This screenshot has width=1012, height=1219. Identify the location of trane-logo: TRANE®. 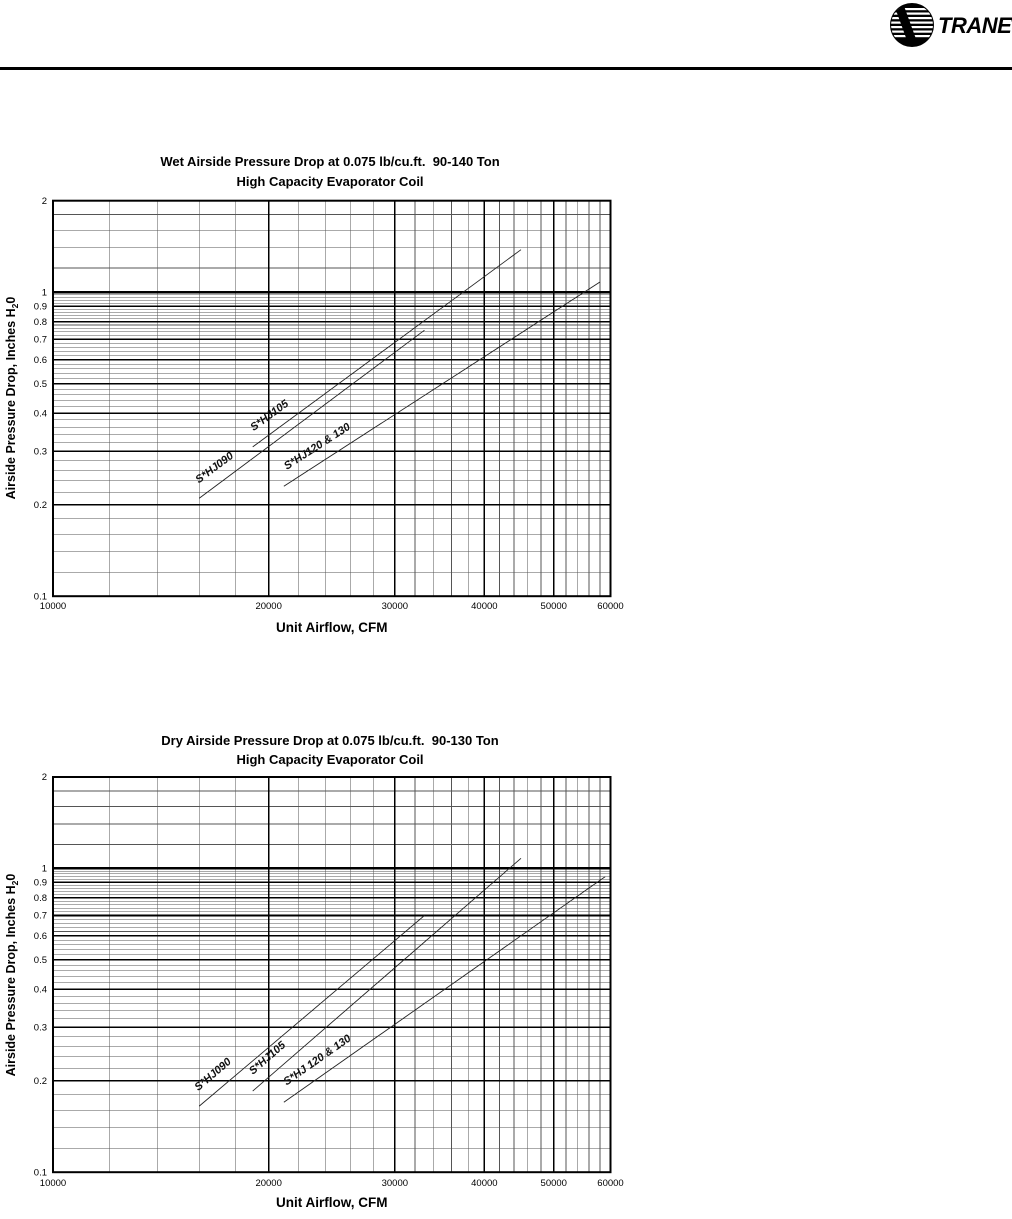
(951, 25).